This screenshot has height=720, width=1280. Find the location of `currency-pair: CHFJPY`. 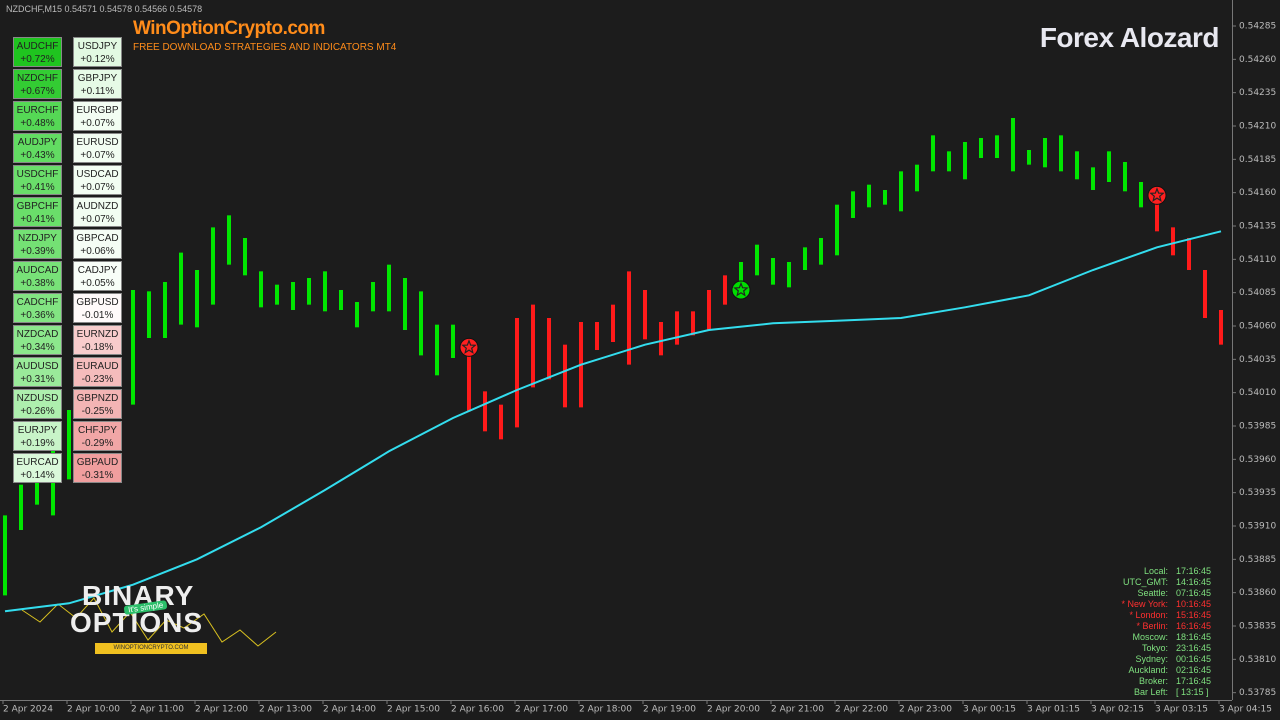

currency-pair: CHFJPY is located at coordinates (97, 430).